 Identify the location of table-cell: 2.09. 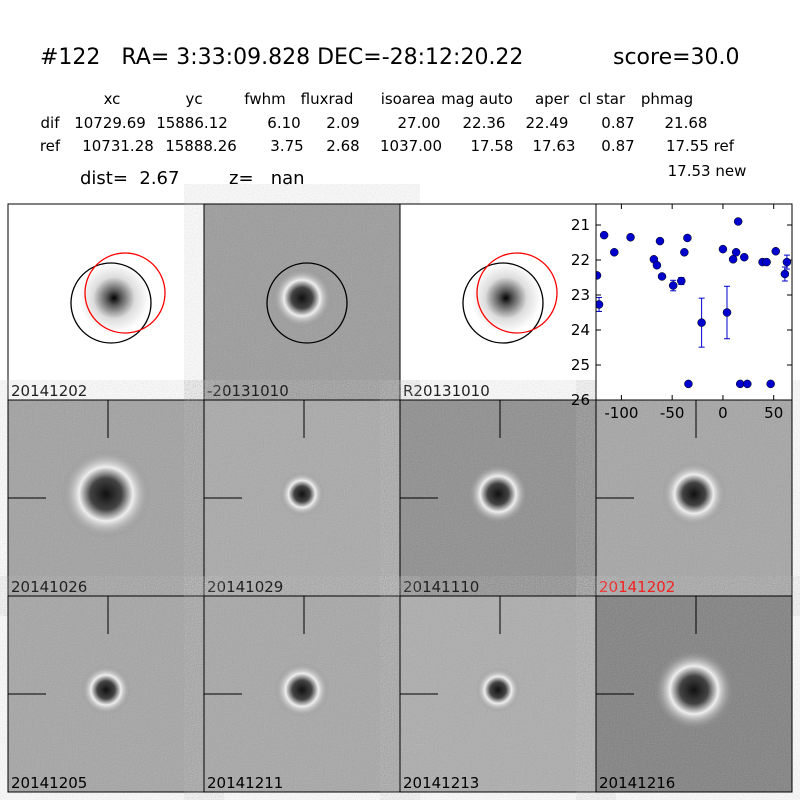
(342, 123).